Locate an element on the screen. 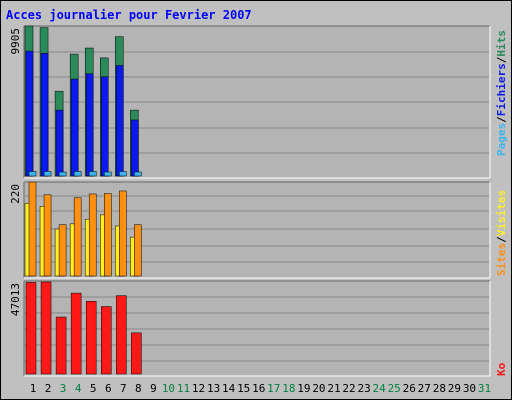 The image size is (512, 400). x-tick-label: 16 is located at coordinates (258, 388).